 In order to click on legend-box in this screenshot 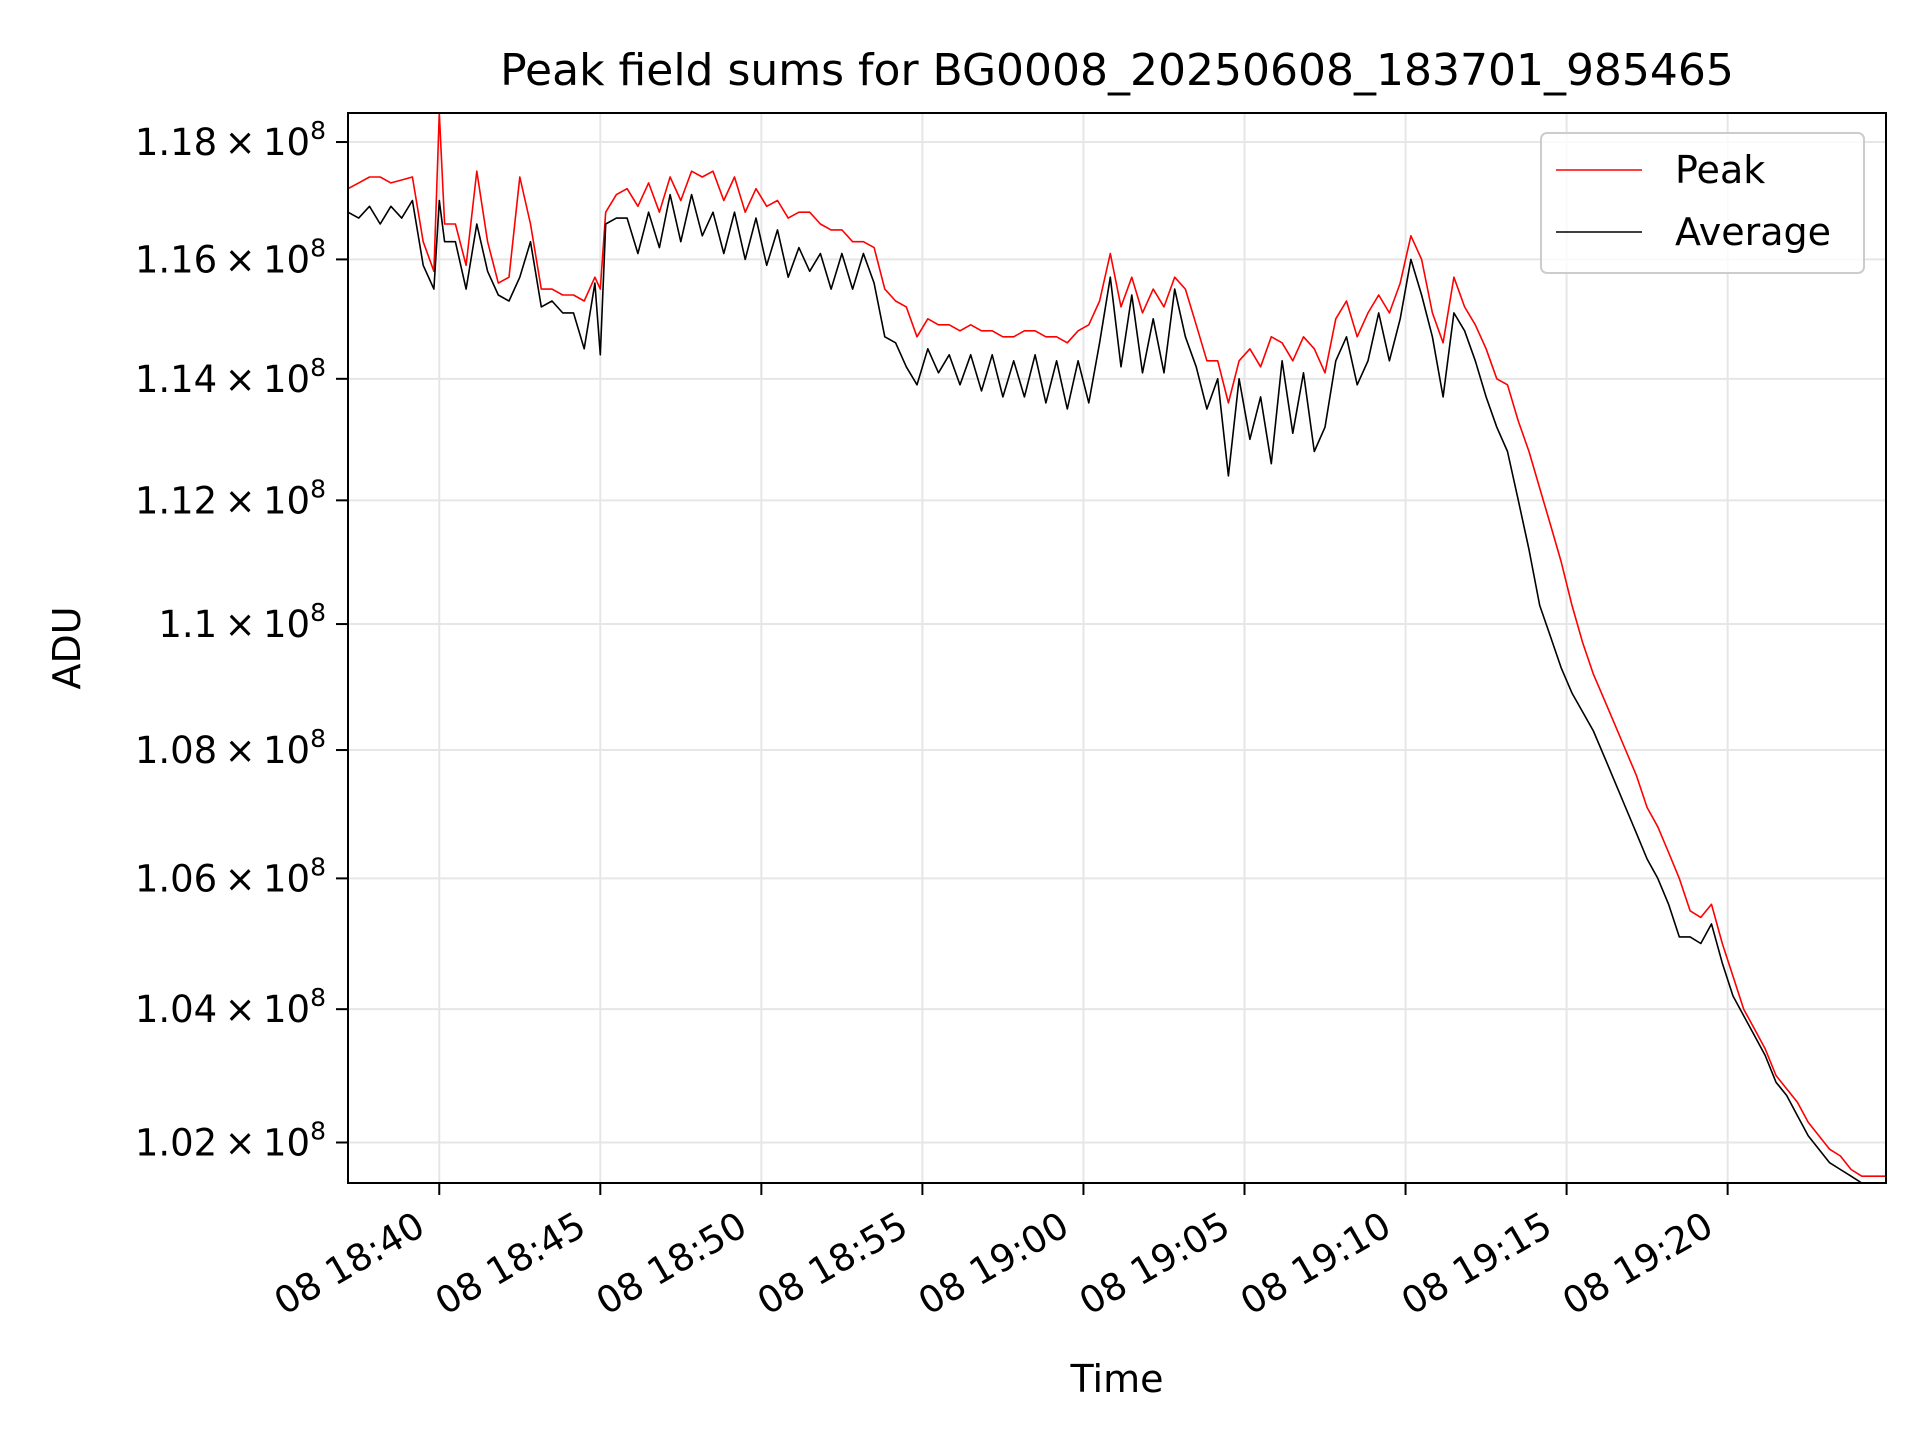, I will do `click(1702, 203)`.